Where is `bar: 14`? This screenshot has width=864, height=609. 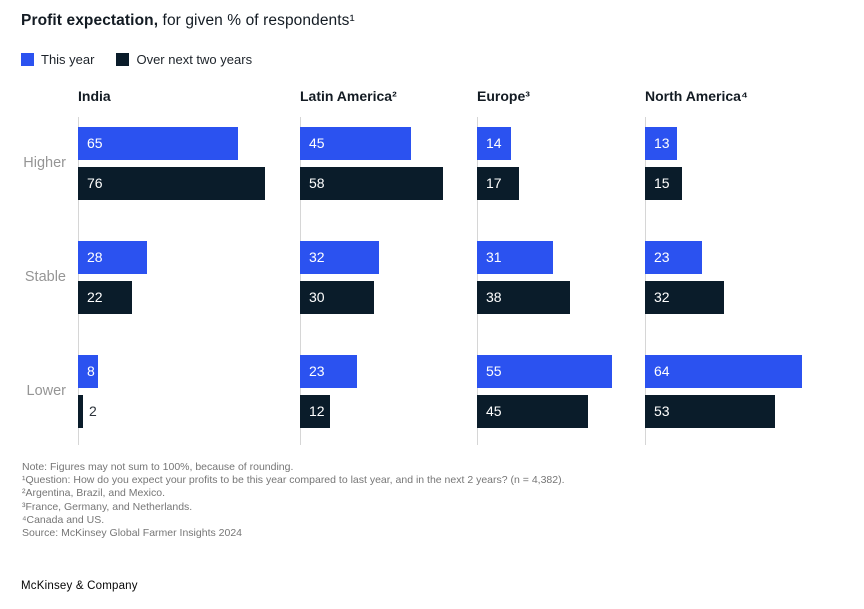 bar: 14 is located at coordinates (494, 143).